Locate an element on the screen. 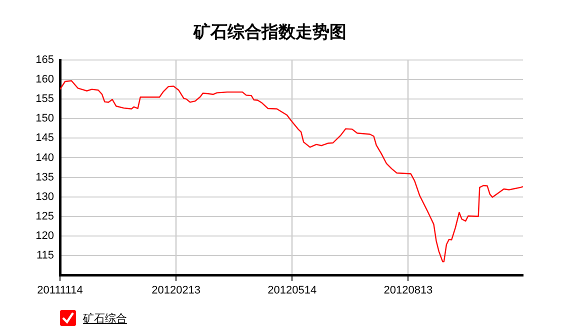 This screenshot has height=333, width=563. y-tick-label: 130 is located at coordinates (45, 196).